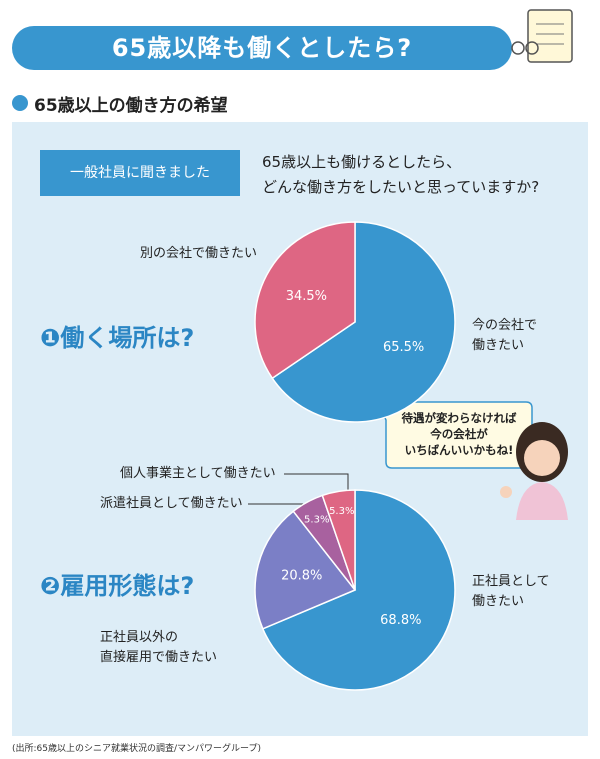  I want to click on category-label: 正社員として 働きたい, so click(511, 591).